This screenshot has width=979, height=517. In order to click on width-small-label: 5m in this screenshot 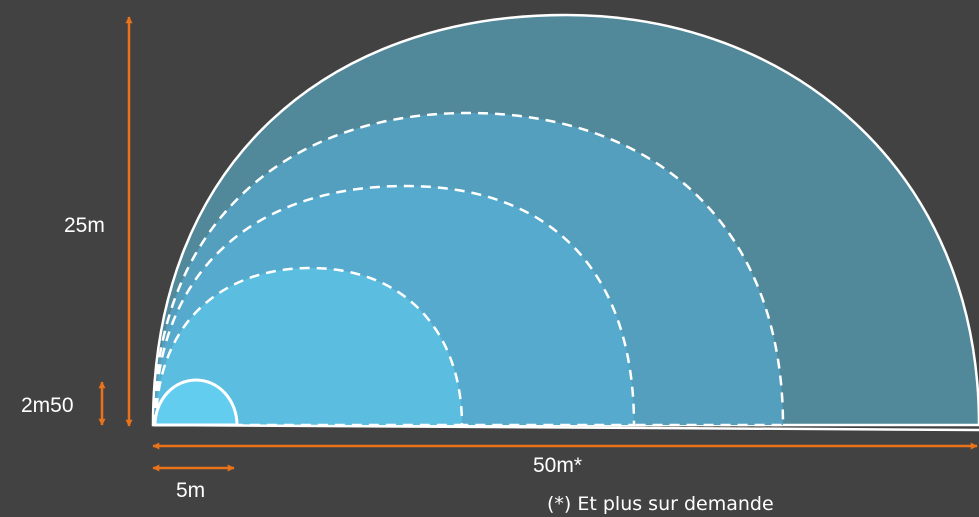, I will do `click(190, 490)`.